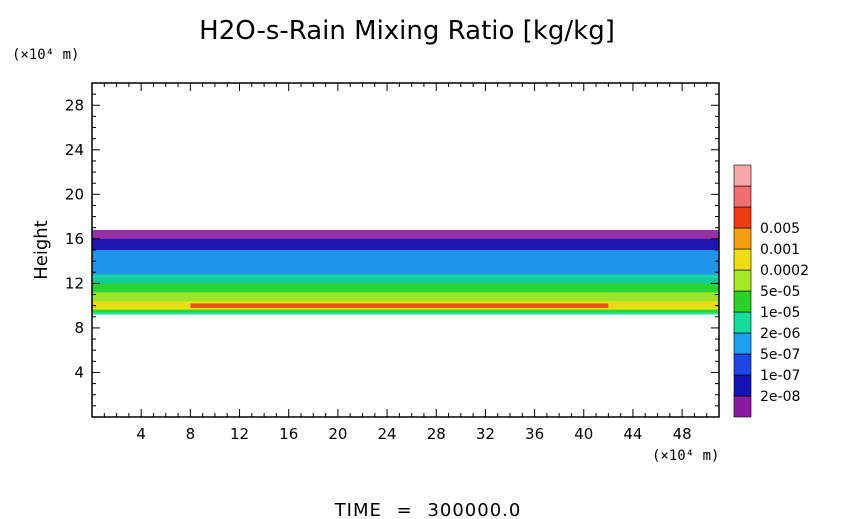 The image size is (854, 519). What do you see at coordinates (239, 434) in the screenshot?
I see `x-tick-label: 12` at bounding box center [239, 434].